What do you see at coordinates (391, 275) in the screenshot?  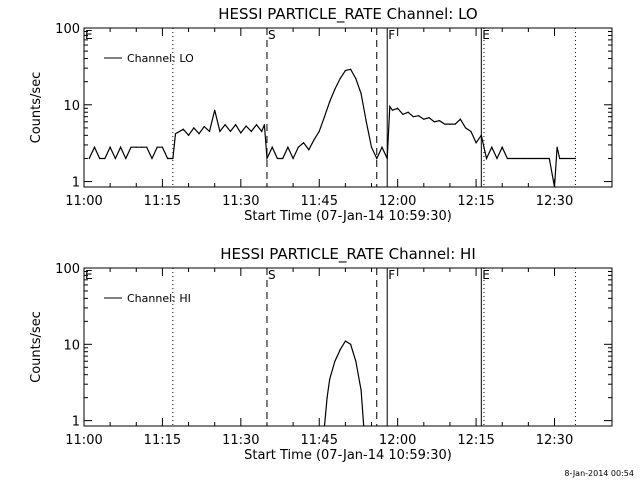 I see `panel2-marker-label-4: F` at bounding box center [391, 275].